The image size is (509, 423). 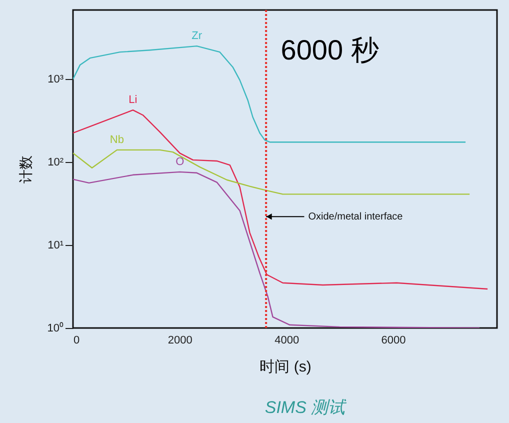 What do you see at coordinates (329, 50) in the screenshot?
I see `text: 6000 秒` at bounding box center [329, 50].